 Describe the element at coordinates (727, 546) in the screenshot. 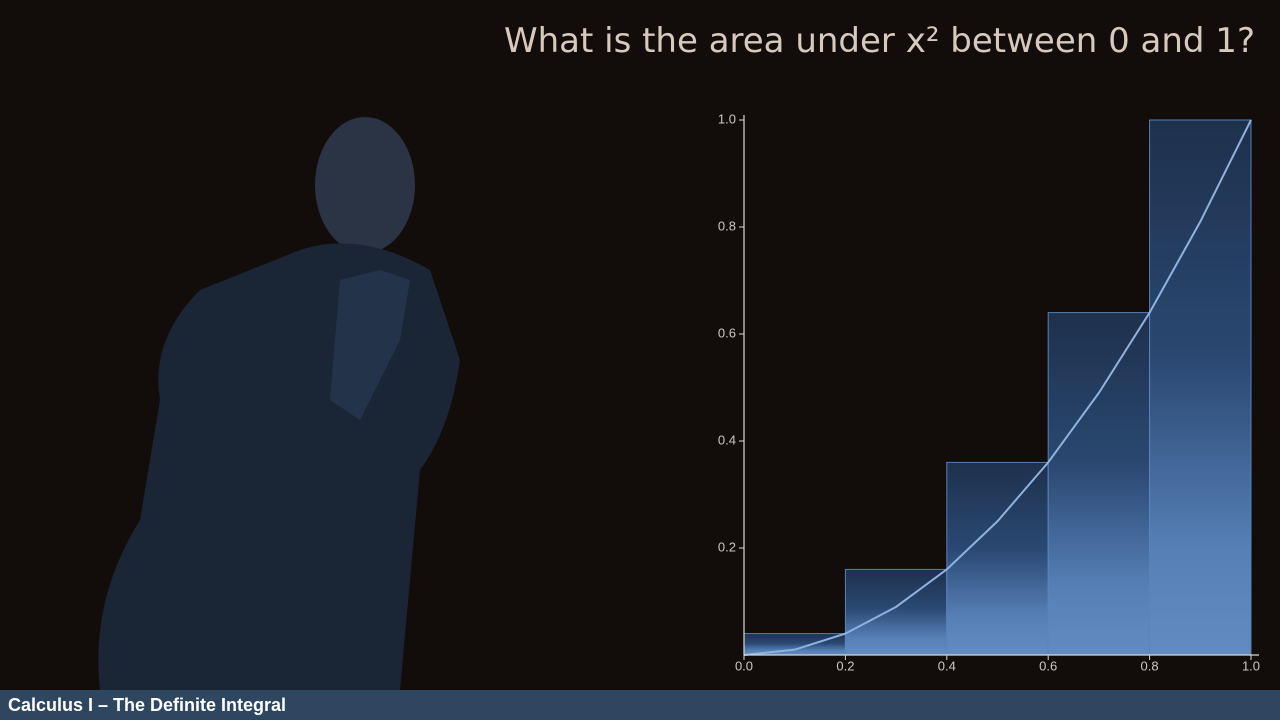

I see `y-tick-label: 0.2` at that location.